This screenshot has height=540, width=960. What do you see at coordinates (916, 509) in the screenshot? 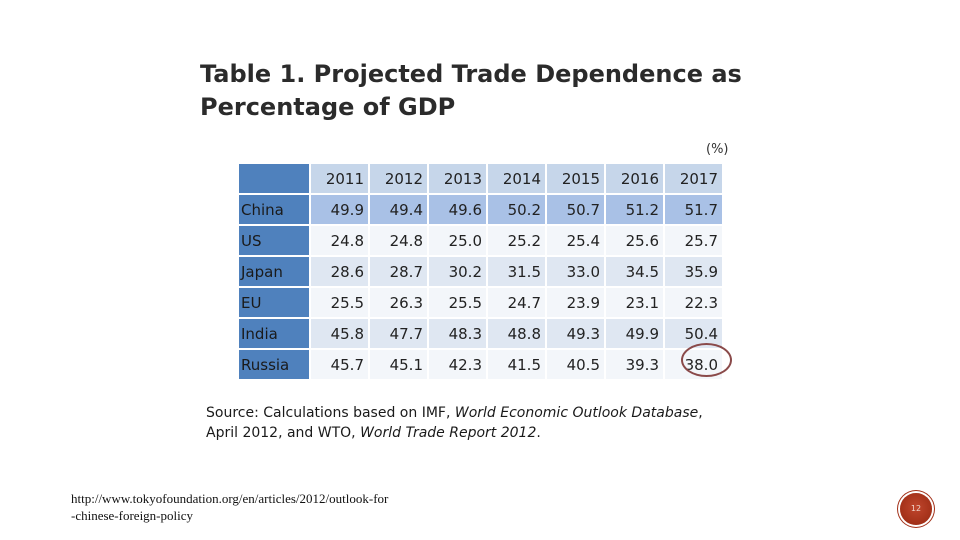
I see `slide-number-badge: 12` at bounding box center [916, 509].